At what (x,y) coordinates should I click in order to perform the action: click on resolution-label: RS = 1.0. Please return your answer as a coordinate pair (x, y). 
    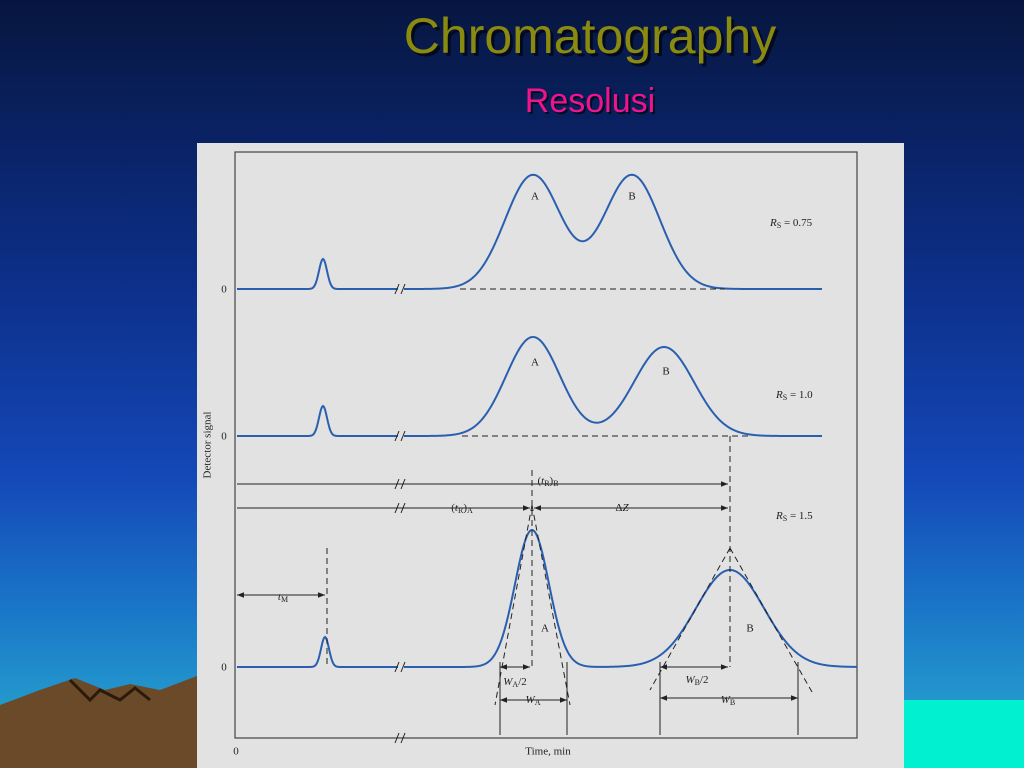
    Looking at the image, I should click on (794, 395).